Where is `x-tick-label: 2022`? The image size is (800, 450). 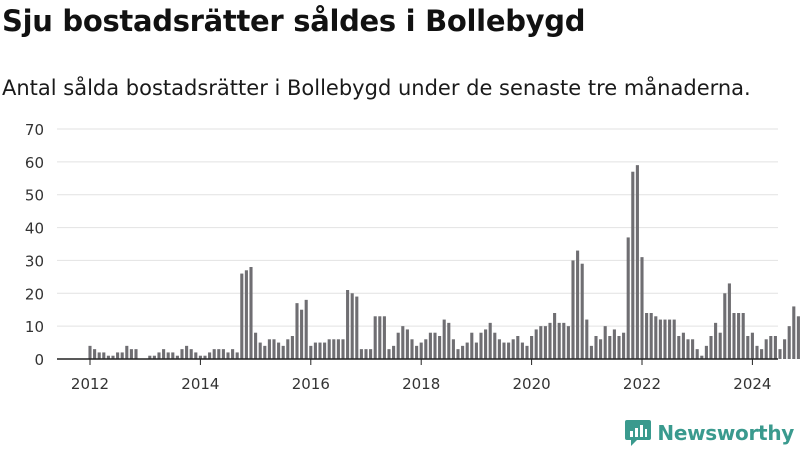
x-tick-label: 2022 is located at coordinates (642, 384).